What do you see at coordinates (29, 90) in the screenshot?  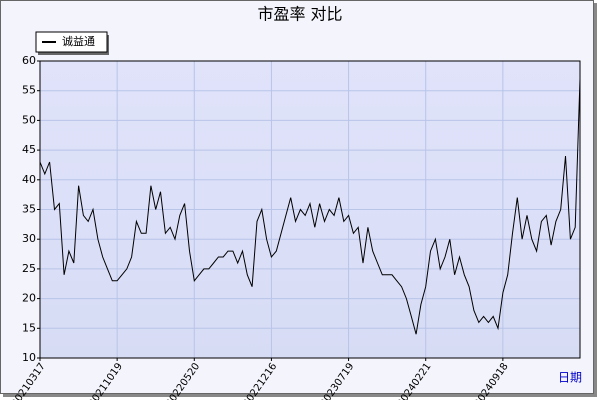 I see `y-tick-label: 55` at bounding box center [29, 90].